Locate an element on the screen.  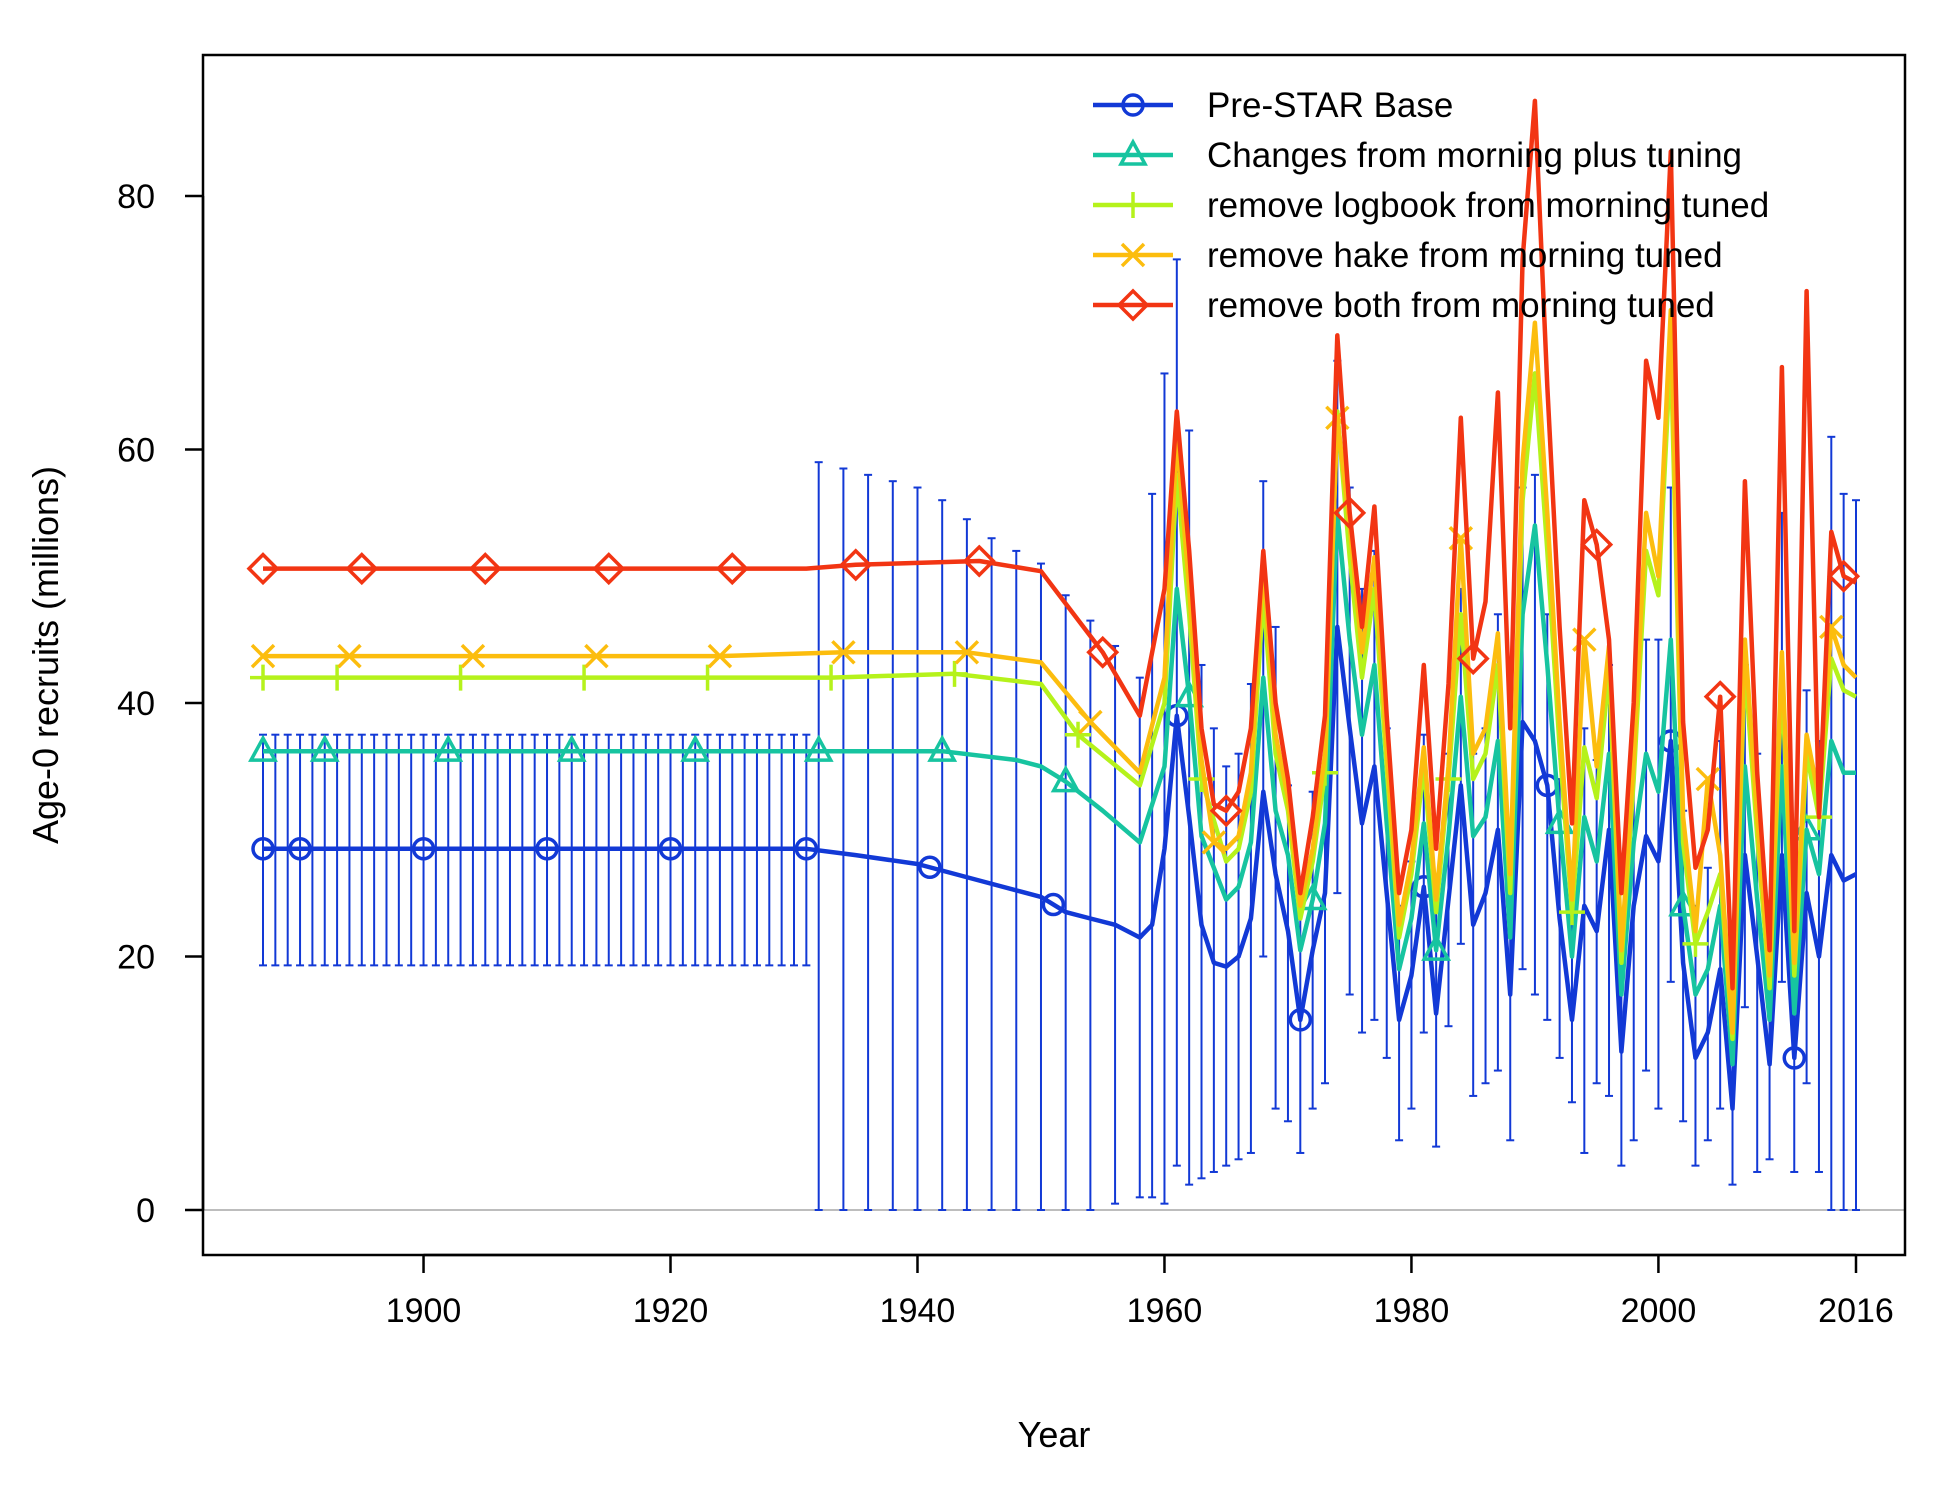
y-axis-label: Age-0 recruits (millions) is located at coordinates (45, 655).